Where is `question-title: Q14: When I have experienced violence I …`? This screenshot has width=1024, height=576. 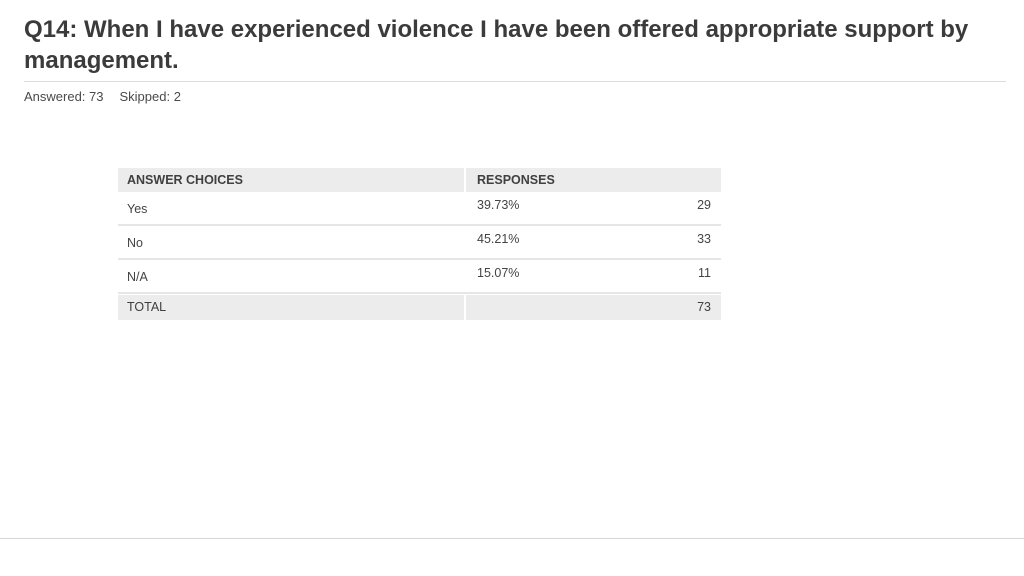
question-title: Q14: When I have experienced violence I … is located at coordinates (496, 45).